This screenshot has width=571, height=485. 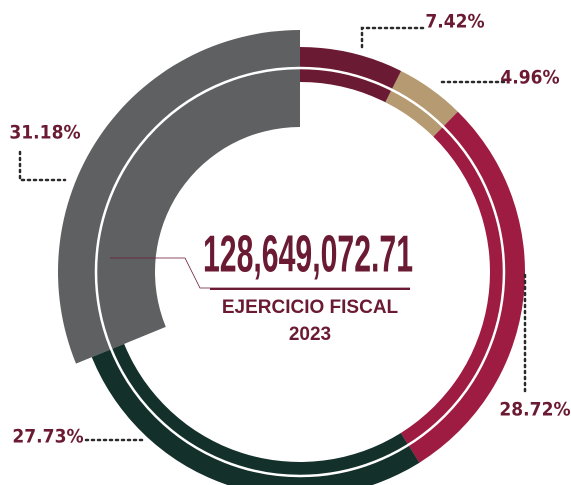 What do you see at coordinates (421, 104) in the screenshot?
I see `slice` at bounding box center [421, 104].